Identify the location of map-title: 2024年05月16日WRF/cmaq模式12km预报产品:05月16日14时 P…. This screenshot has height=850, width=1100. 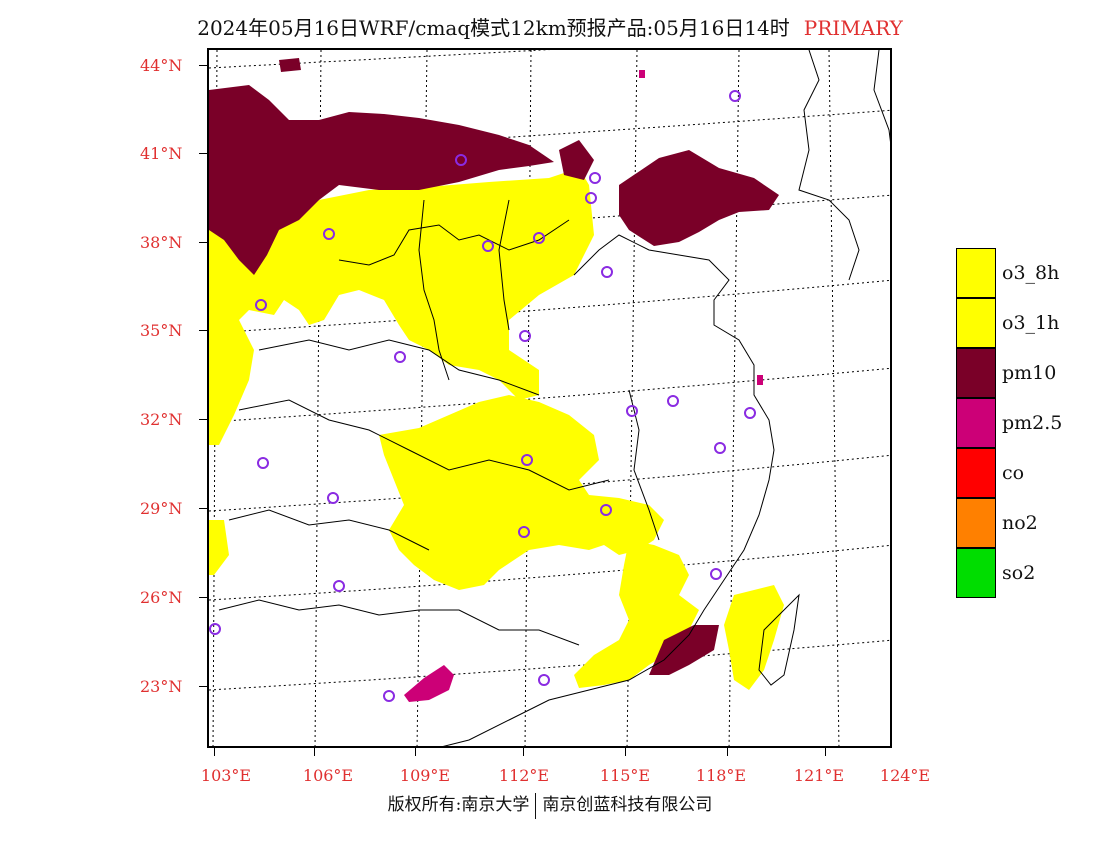
(550, 26).